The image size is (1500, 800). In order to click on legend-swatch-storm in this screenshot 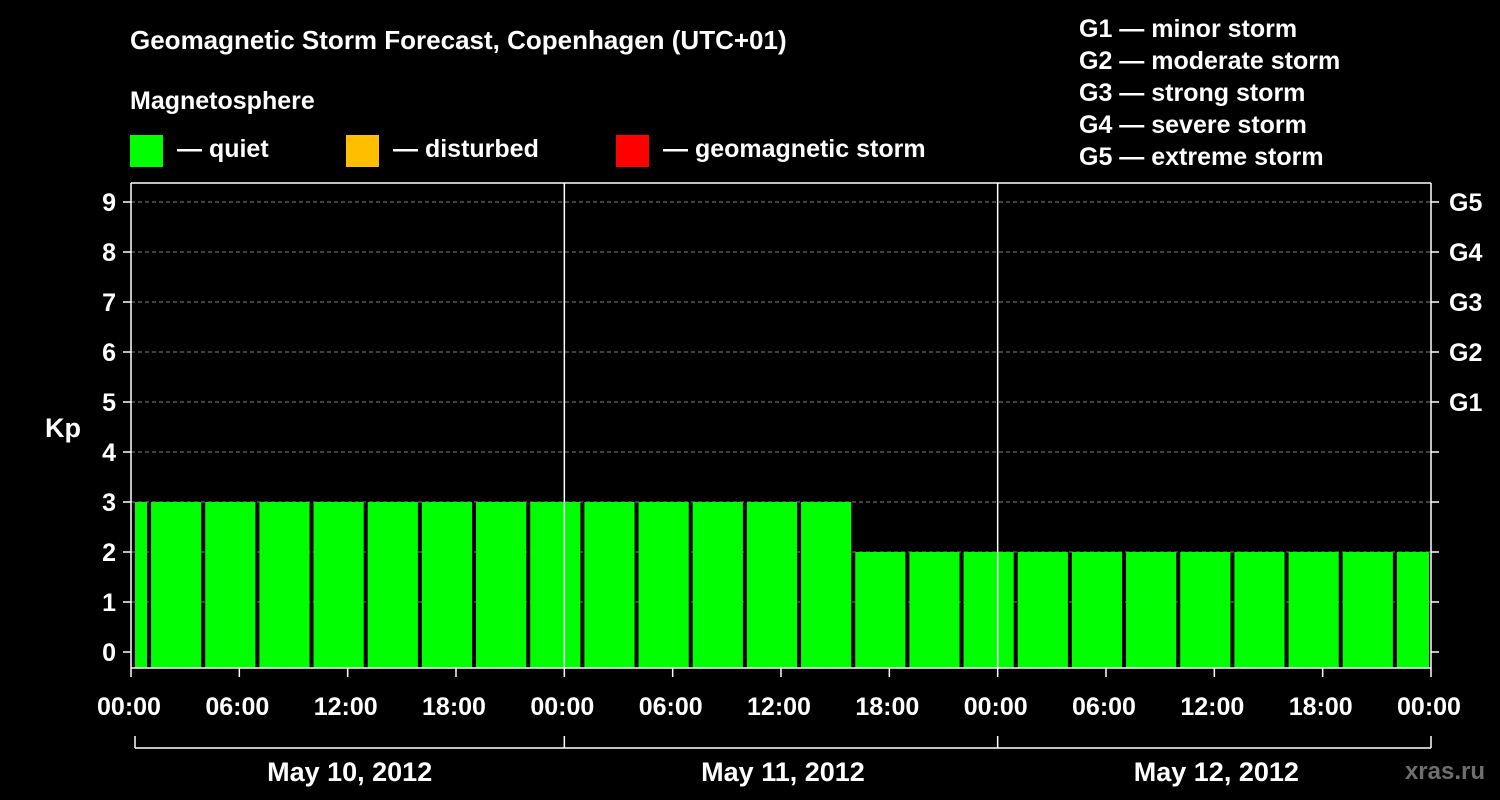, I will do `click(632, 151)`.